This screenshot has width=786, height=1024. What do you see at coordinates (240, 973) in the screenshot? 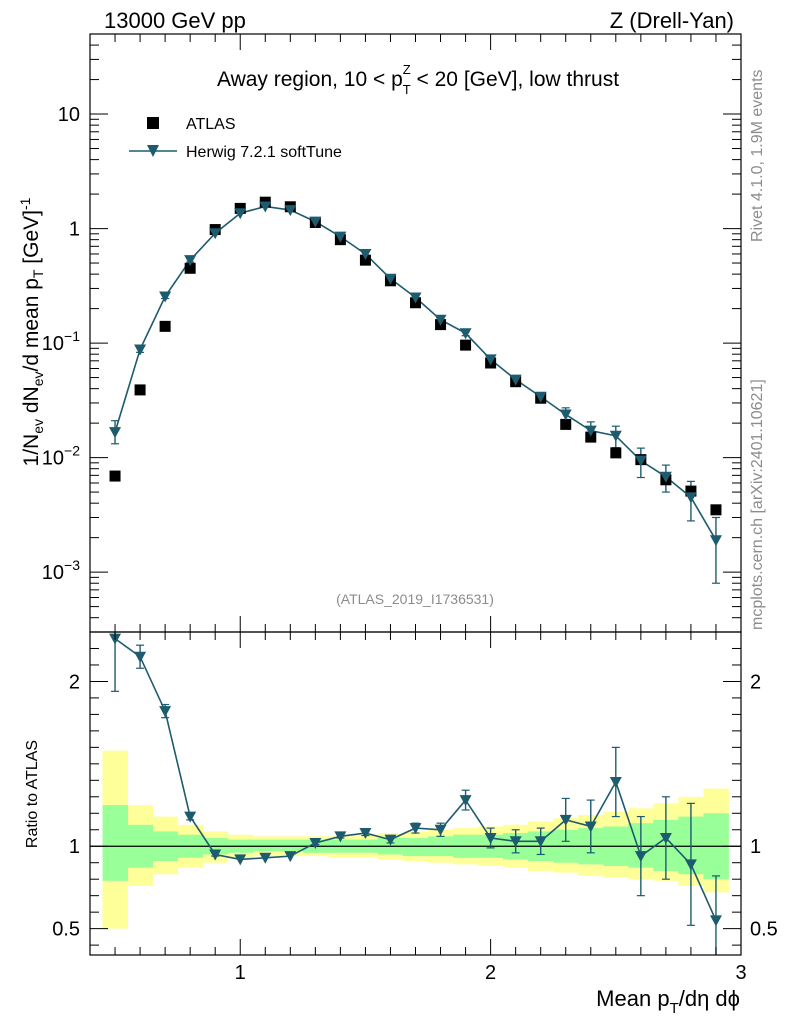
I see `x-tick-label: 1` at bounding box center [240, 973].